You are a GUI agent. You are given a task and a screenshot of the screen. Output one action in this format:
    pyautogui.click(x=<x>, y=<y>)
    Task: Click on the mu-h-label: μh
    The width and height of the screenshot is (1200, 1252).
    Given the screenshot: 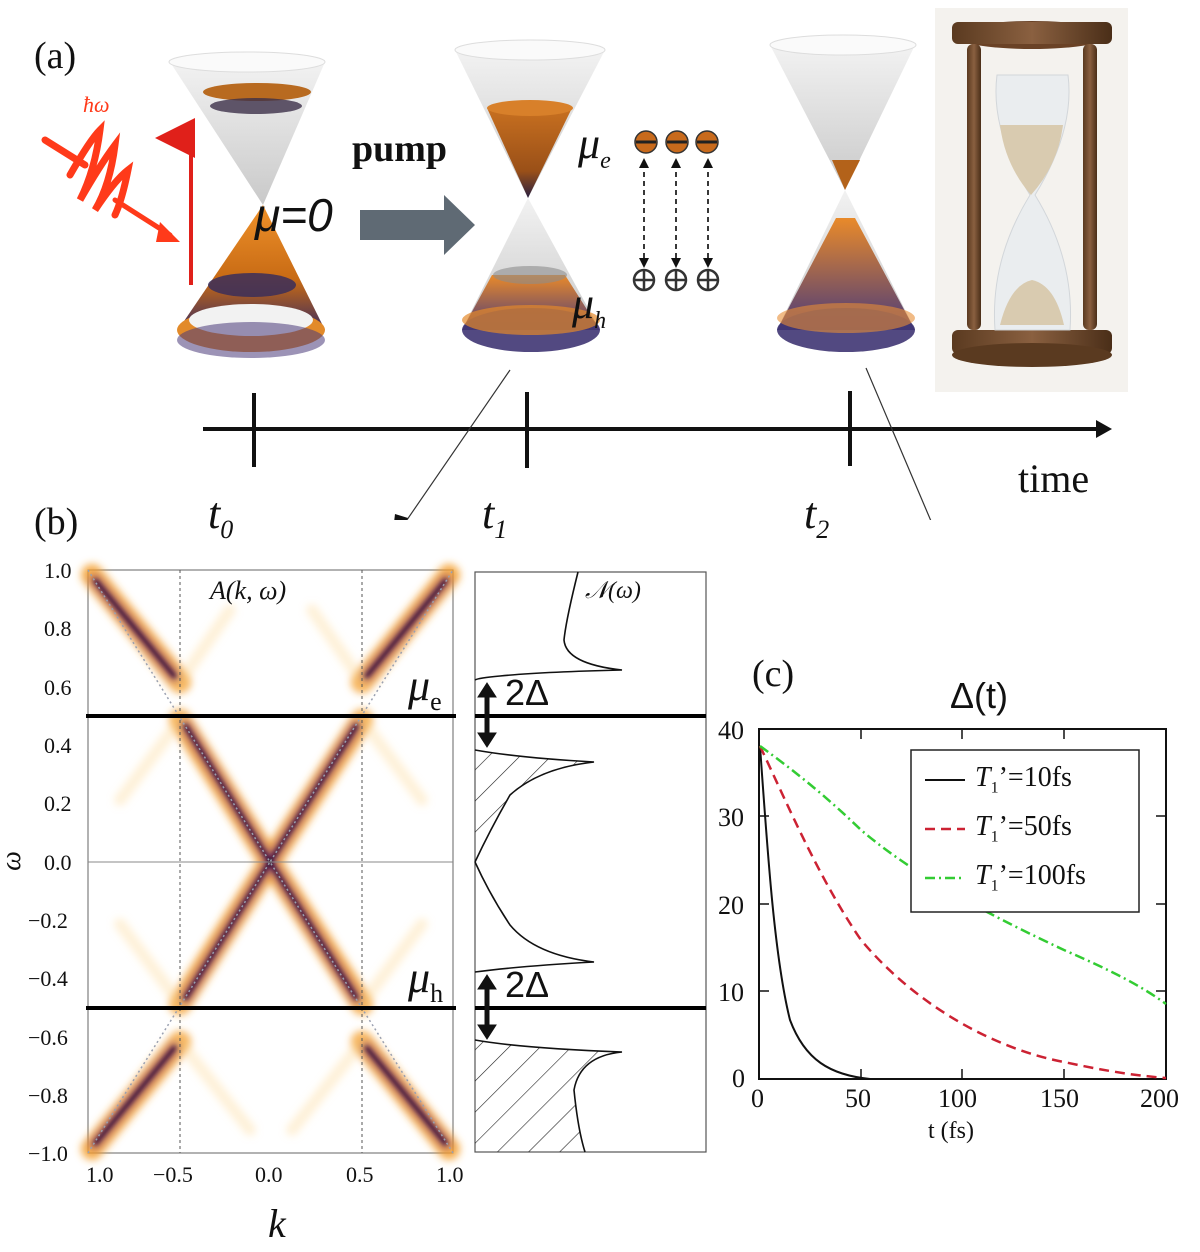 What is the action you would take?
    pyautogui.click(x=589, y=306)
    